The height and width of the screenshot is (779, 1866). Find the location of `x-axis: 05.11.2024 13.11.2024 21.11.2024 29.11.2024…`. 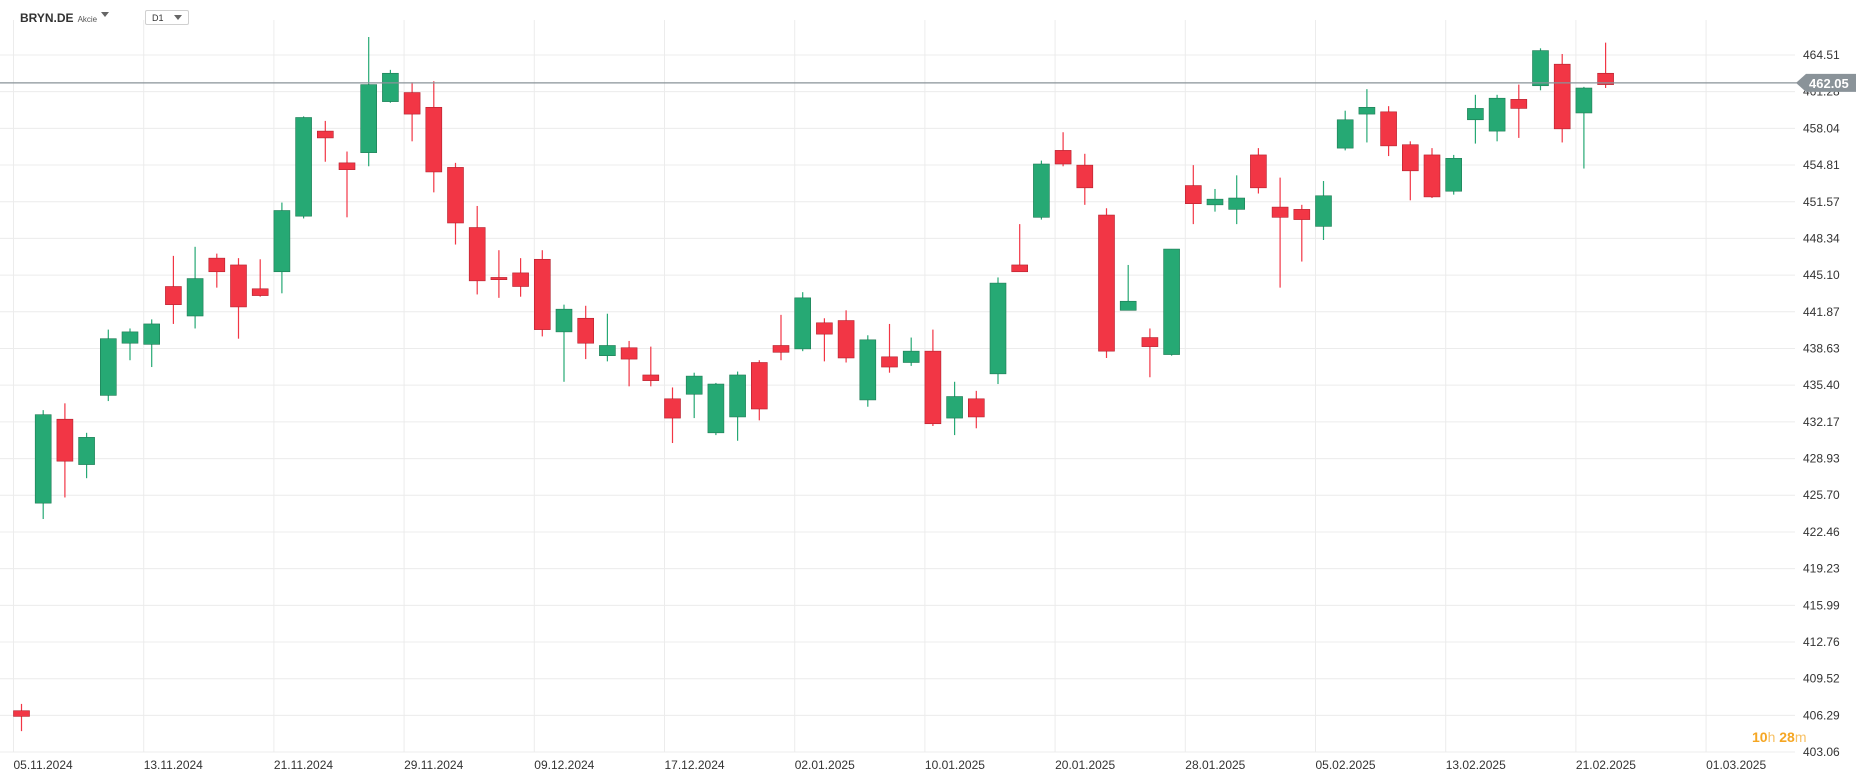

x-axis: 05.11.2024 13.11.2024 21.11.2024 29.11.2024… is located at coordinates (890, 765).